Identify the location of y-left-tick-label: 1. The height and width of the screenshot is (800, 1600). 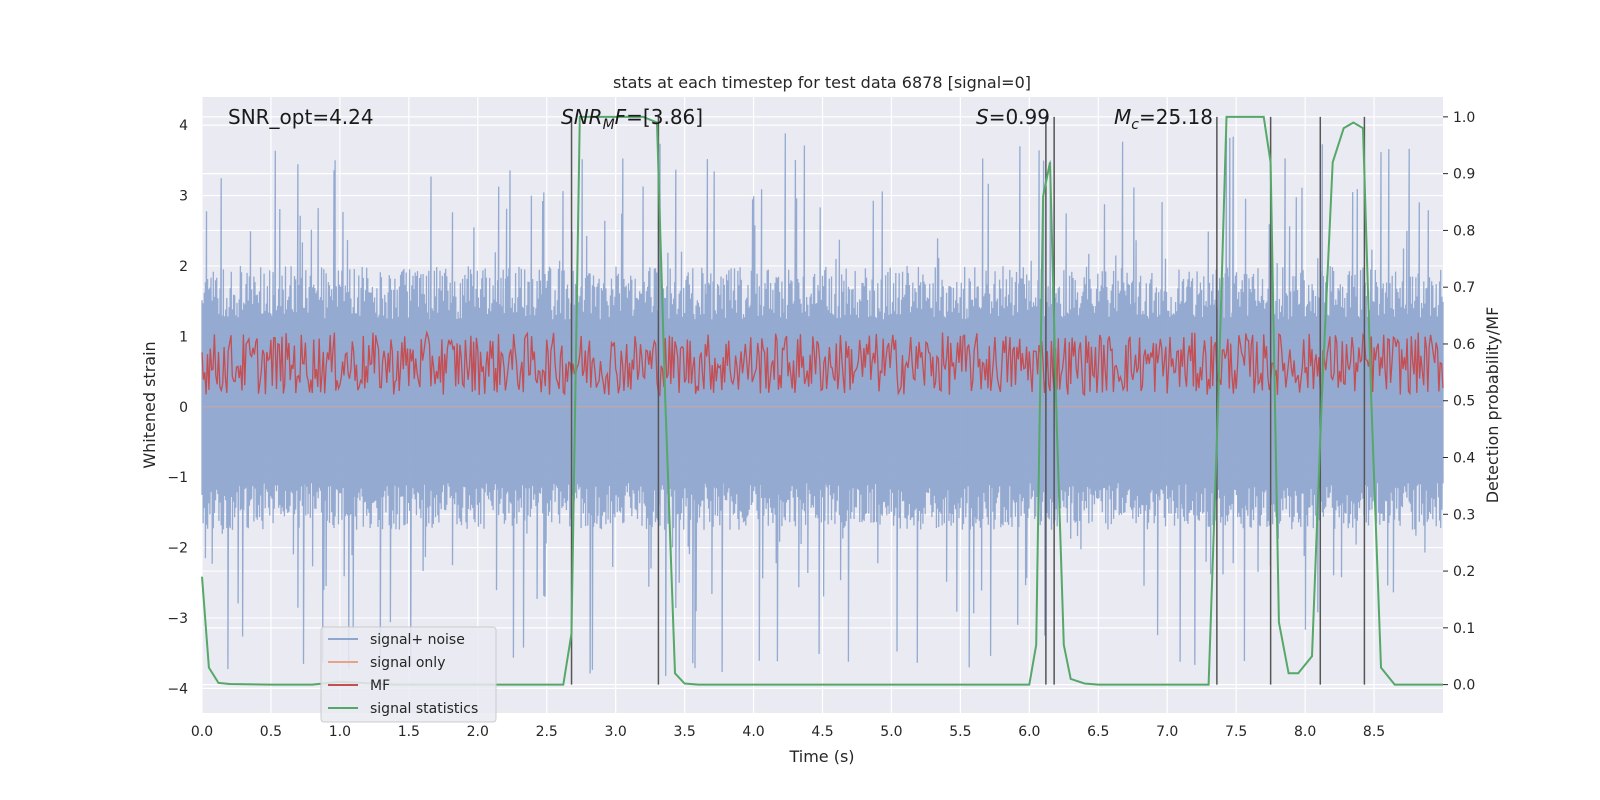
(183, 337).